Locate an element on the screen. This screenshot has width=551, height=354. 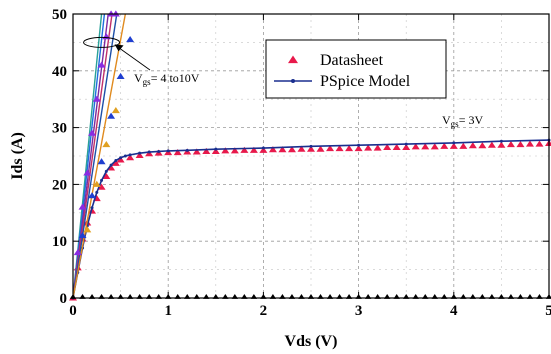
x-tick-label: 2 is located at coordinates (264, 311).